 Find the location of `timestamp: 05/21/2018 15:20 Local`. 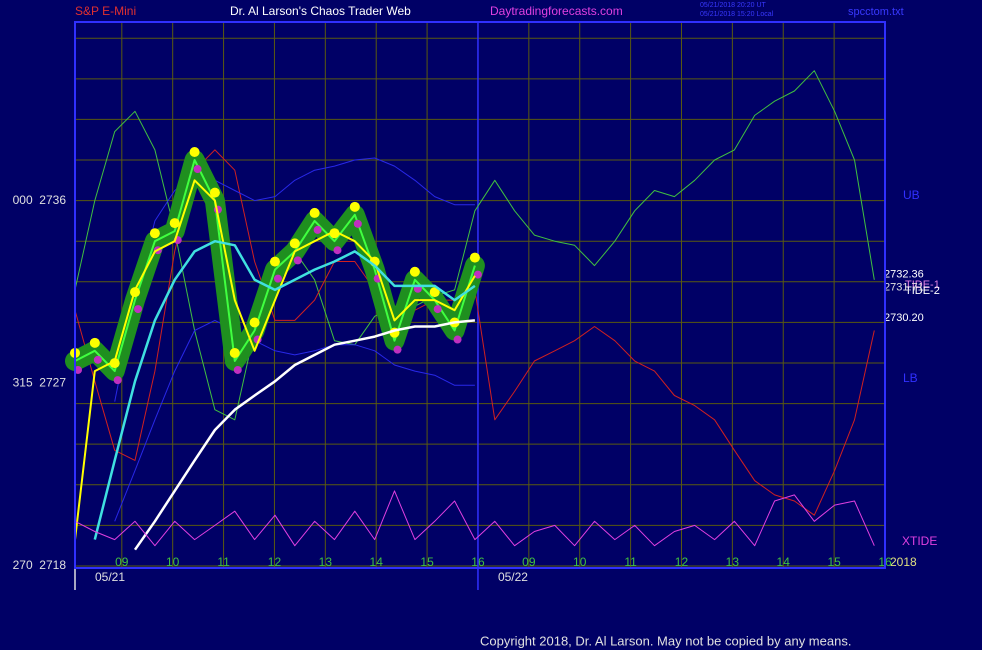

timestamp: 05/21/2018 15:20 Local is located at coordinates (737, 14).